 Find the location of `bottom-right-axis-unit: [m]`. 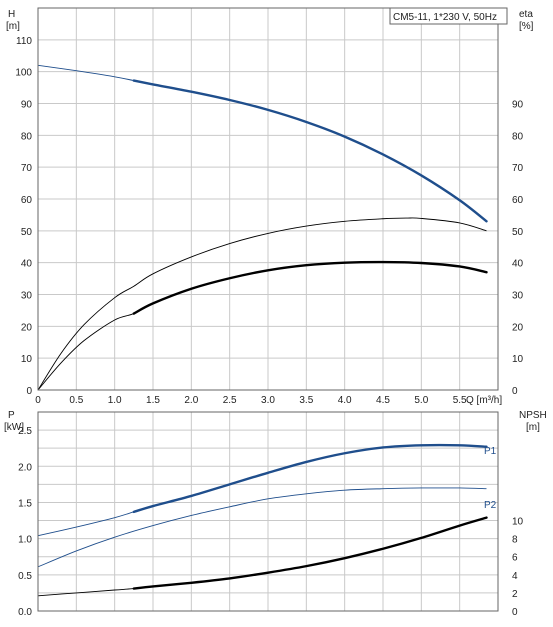

bottom-right-axis-unit: [m] is located at coordinates (533, 427).